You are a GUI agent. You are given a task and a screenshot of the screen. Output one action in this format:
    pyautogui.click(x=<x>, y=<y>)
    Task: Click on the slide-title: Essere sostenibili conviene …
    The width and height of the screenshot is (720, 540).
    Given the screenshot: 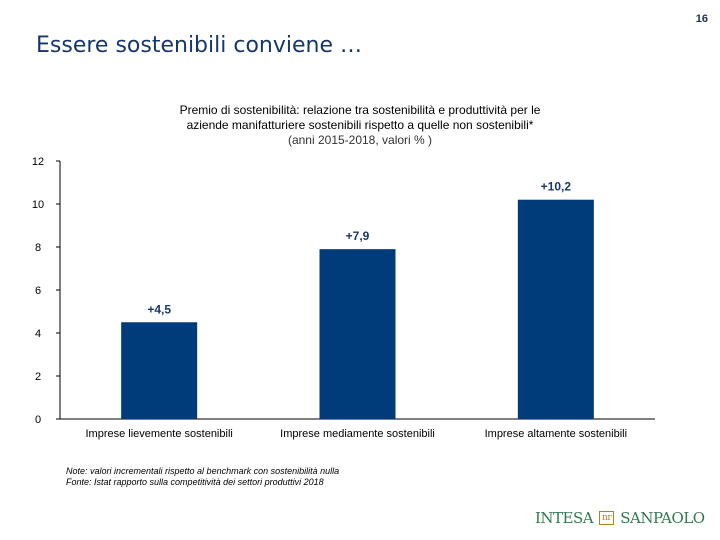 What is the action you would take?
    pyautogui.click(x=199, y=45)
    